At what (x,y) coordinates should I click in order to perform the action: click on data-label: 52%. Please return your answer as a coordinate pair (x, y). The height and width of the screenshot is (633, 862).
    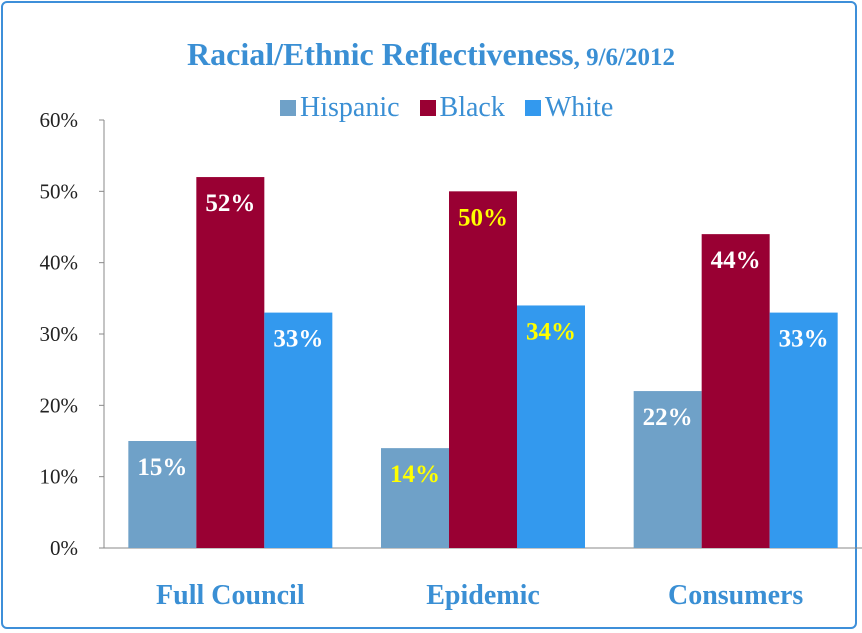
    Looking at the image, I should click on (230, 203).